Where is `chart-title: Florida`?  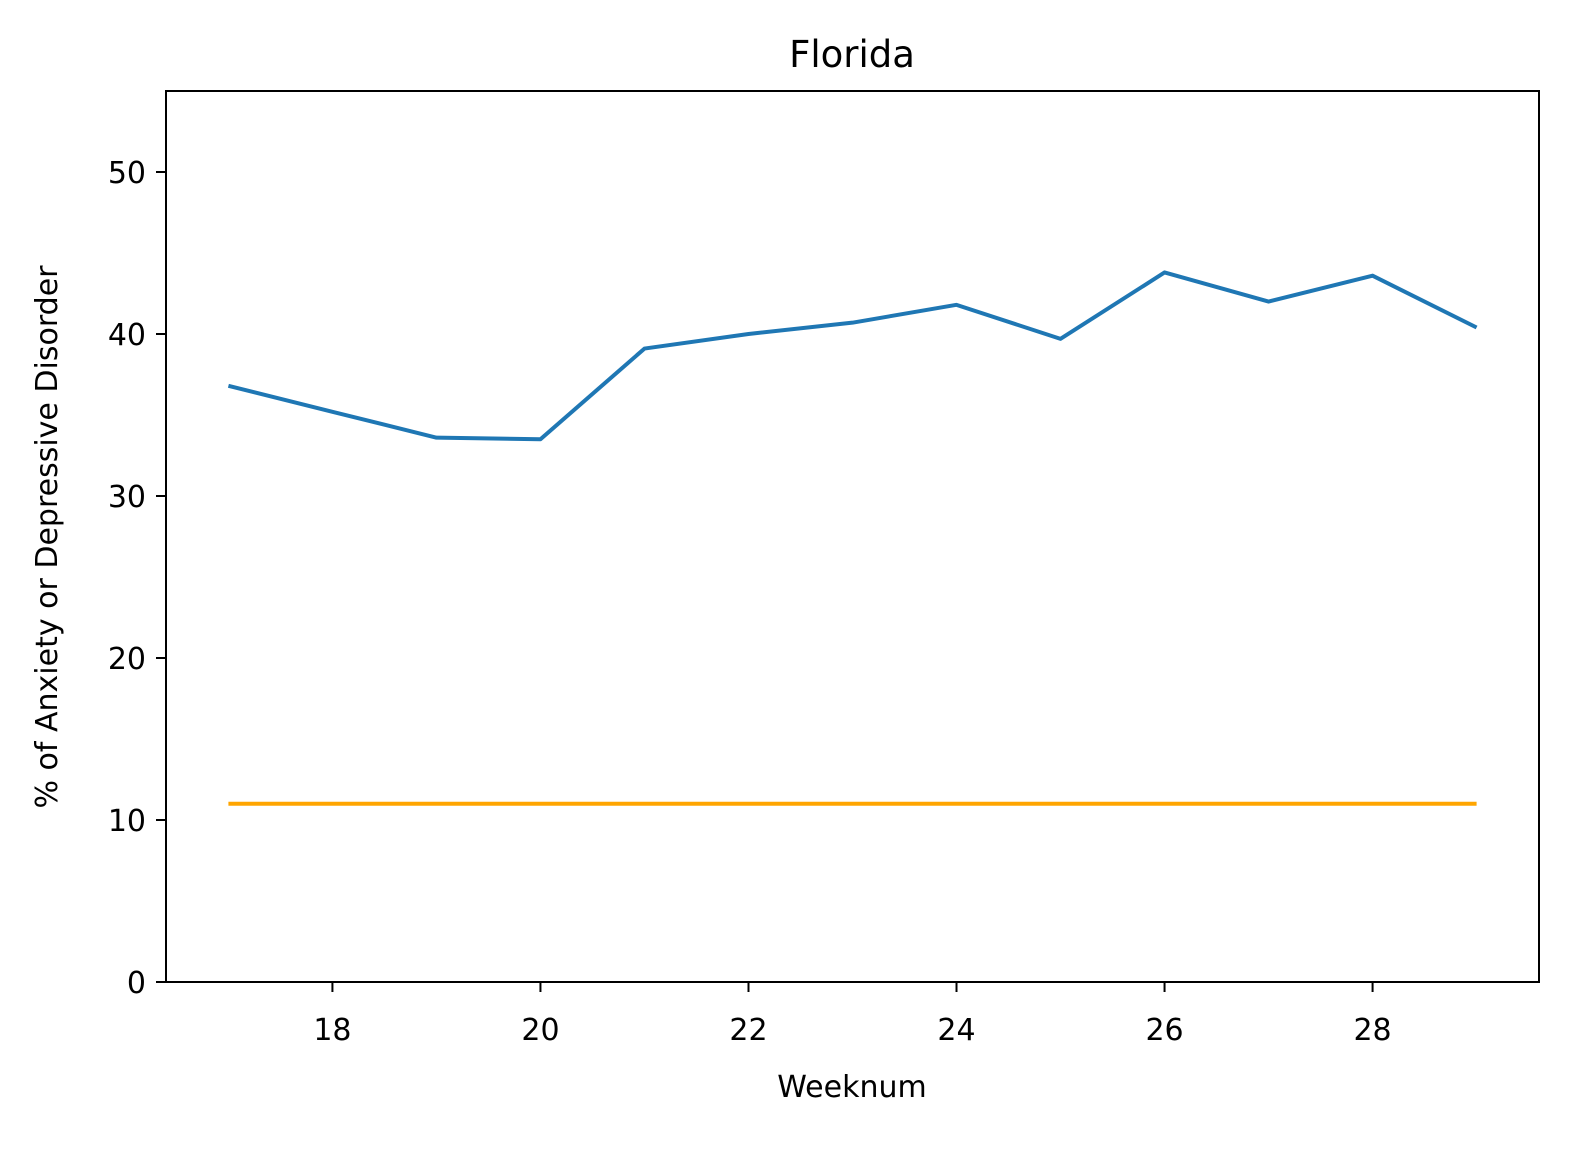 chart-title: Florida is located at coordinates (852, 54).